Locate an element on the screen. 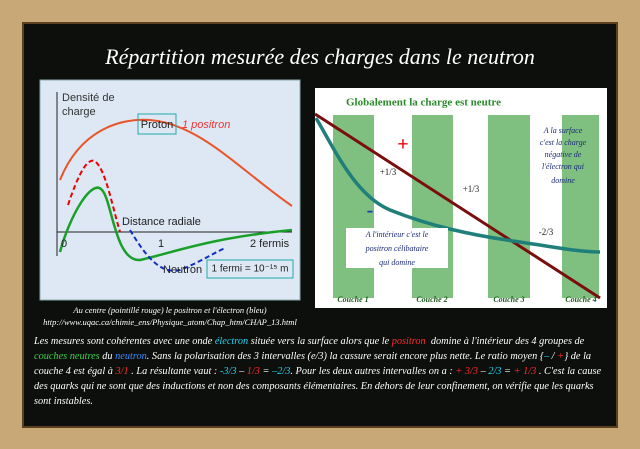  layer-label: Couche 1 is located at coordinates (352, 299).